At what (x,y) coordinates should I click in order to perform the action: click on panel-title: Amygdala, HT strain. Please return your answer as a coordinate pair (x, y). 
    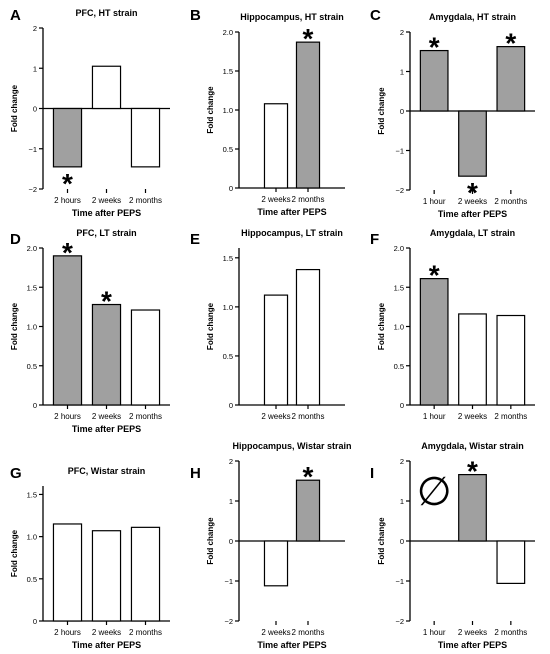
    Looking at the image, I should click on (472, 17).